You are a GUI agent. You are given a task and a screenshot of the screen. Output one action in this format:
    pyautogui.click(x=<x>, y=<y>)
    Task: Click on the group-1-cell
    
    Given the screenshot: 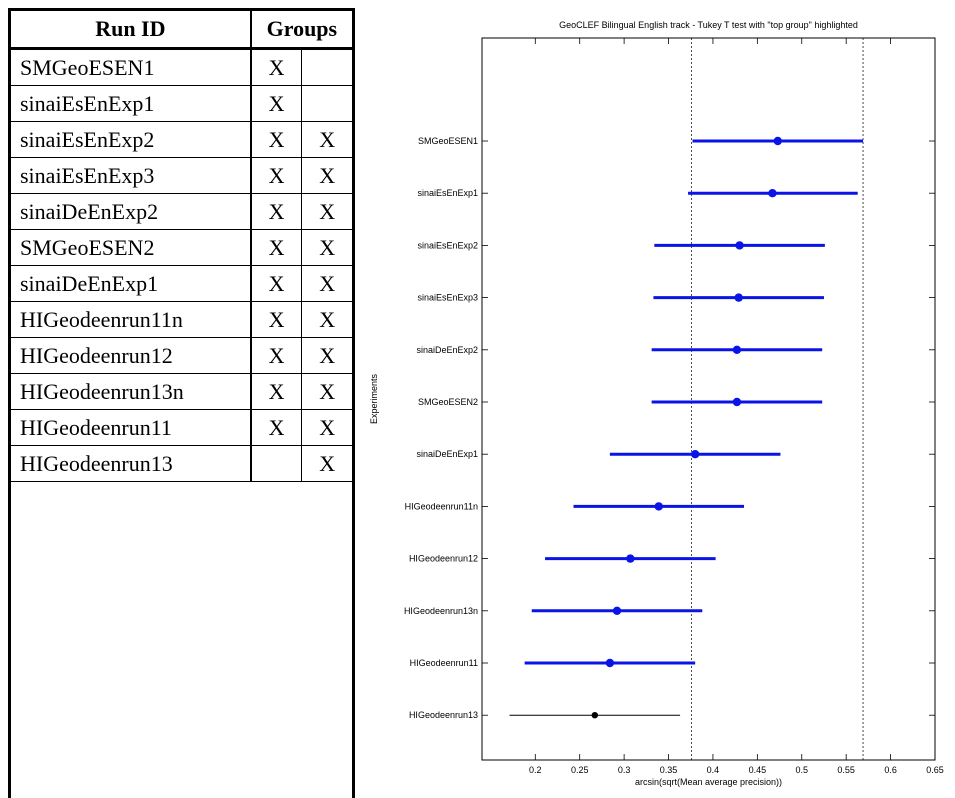 What is the action you would take?
    pyautogui.click(x=276, y=463)
    